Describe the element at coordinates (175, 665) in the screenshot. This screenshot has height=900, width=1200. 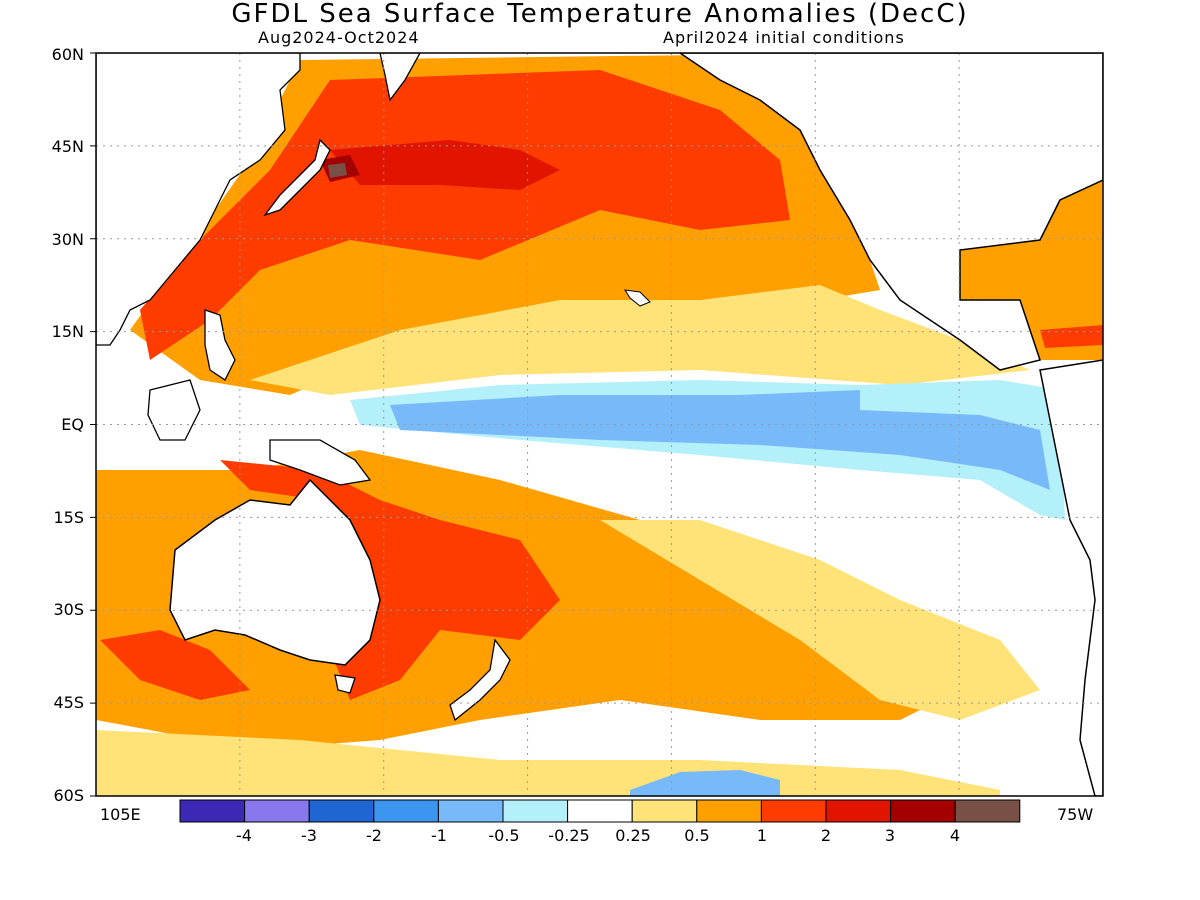
I see `southern-ocean-warm-band` at that location.